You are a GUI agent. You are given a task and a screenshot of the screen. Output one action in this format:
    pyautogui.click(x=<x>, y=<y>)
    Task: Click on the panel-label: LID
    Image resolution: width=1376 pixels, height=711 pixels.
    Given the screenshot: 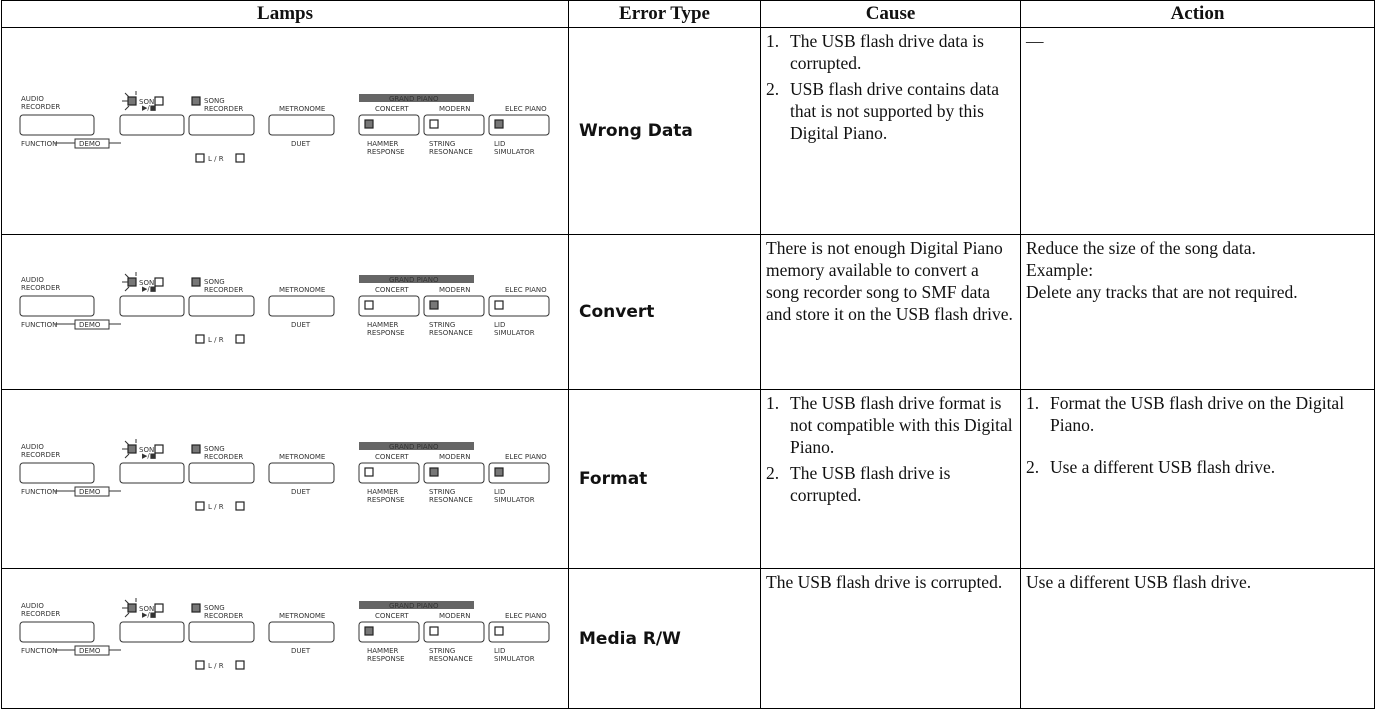 What is the action you would take?
    pyautogui.click(x=499, y=325)
    